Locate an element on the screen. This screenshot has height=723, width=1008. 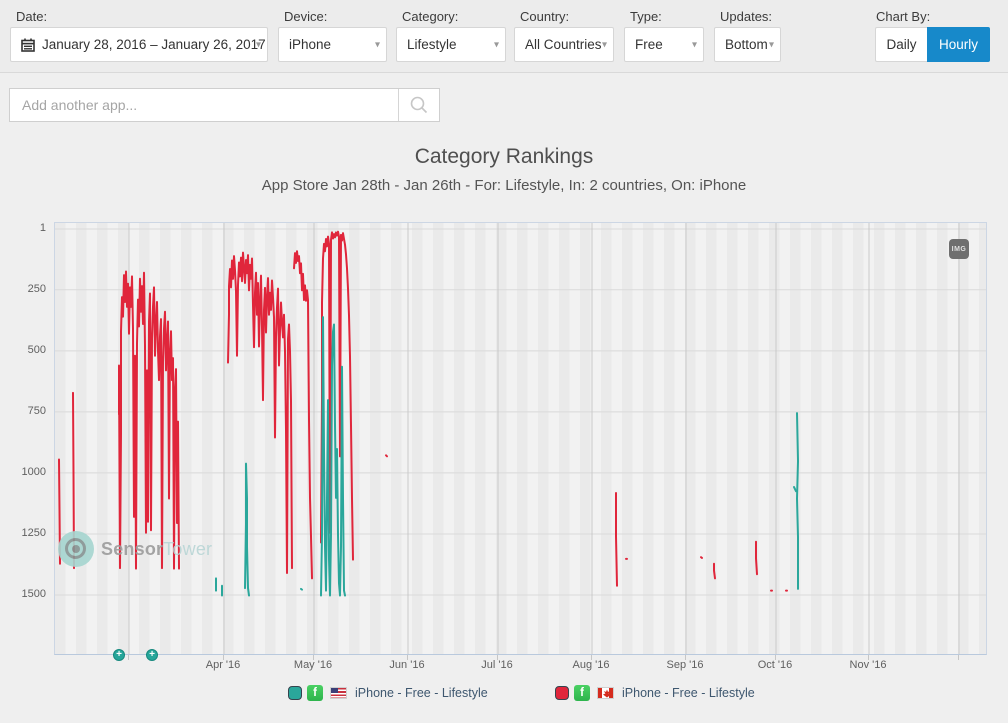
legend-swatch-teal is located at coordinates (295, 692).